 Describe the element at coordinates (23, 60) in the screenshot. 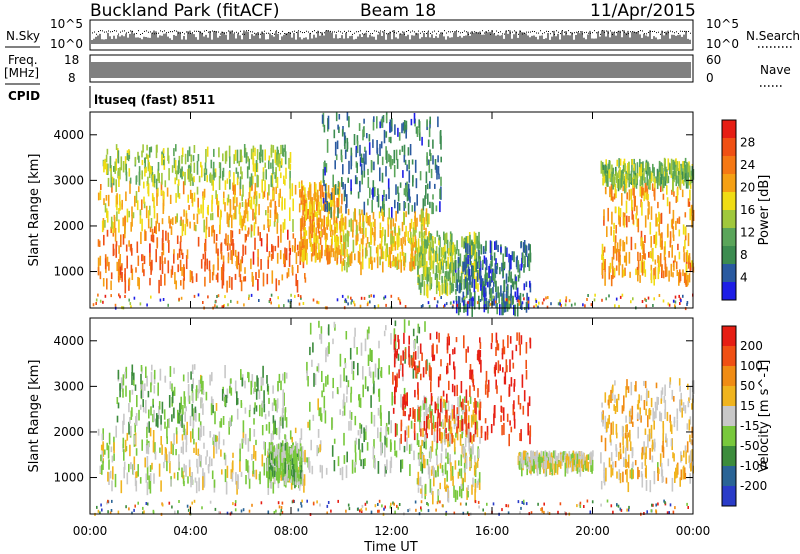

I see `freq-label: Freq.` at that location.